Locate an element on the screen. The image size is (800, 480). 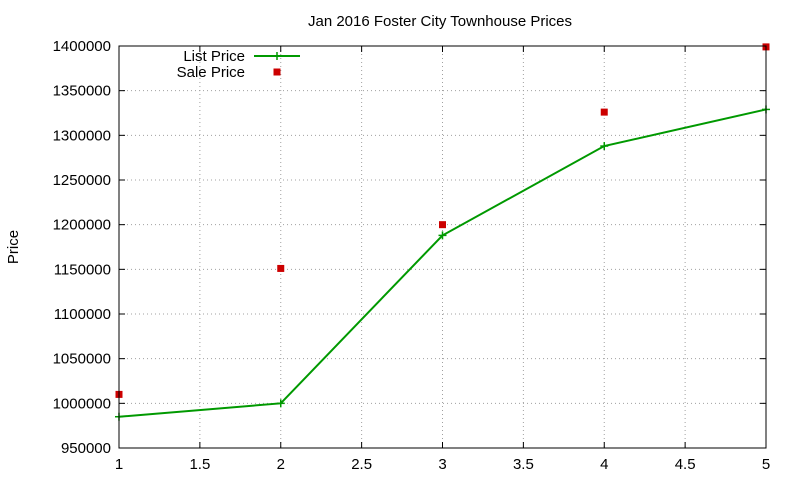
y-tick-label: 1200000 is located at coordinates (82, 225).